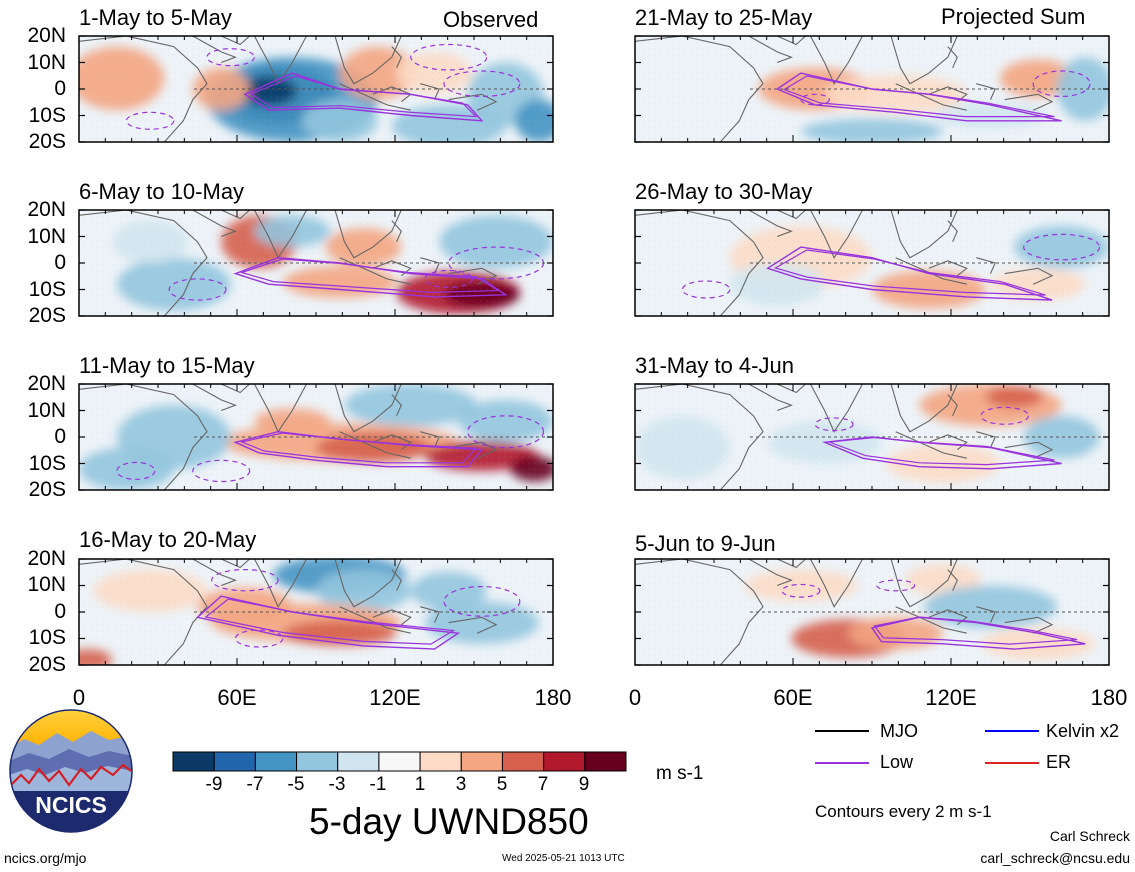  What do you see at coordinates (563, 858) in the screenshot?
I see `timestamp: Wed 2025-05-21 1013 UTC` at bounding box center [563, 858].